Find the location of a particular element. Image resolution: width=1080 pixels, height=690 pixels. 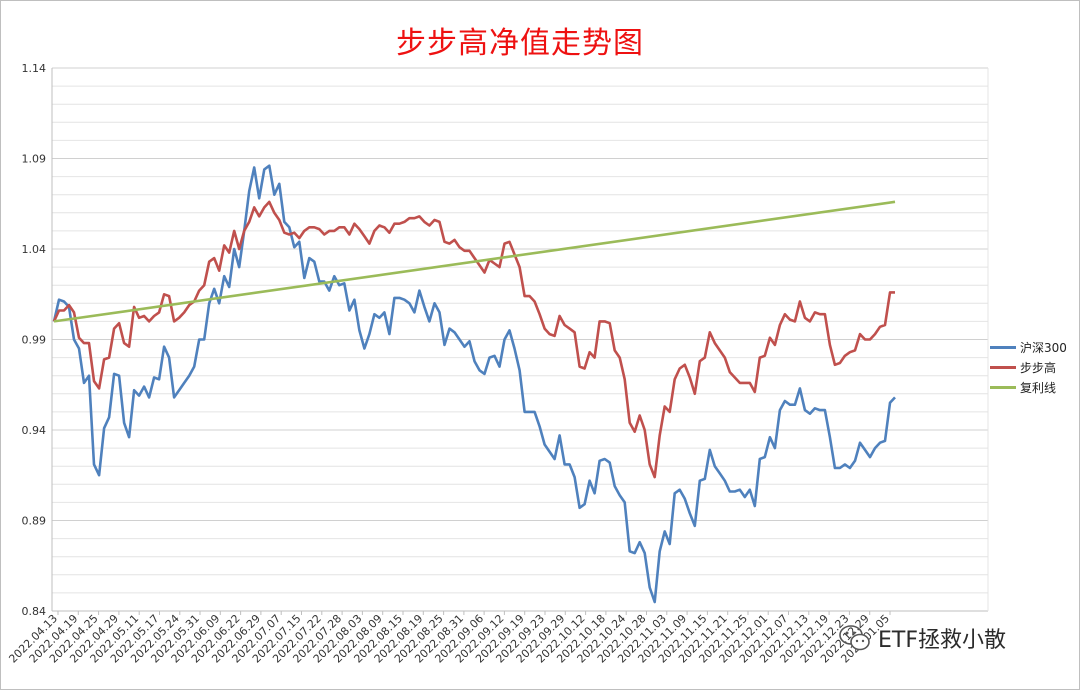

wechat-icon is located at coordinates (855, 638).